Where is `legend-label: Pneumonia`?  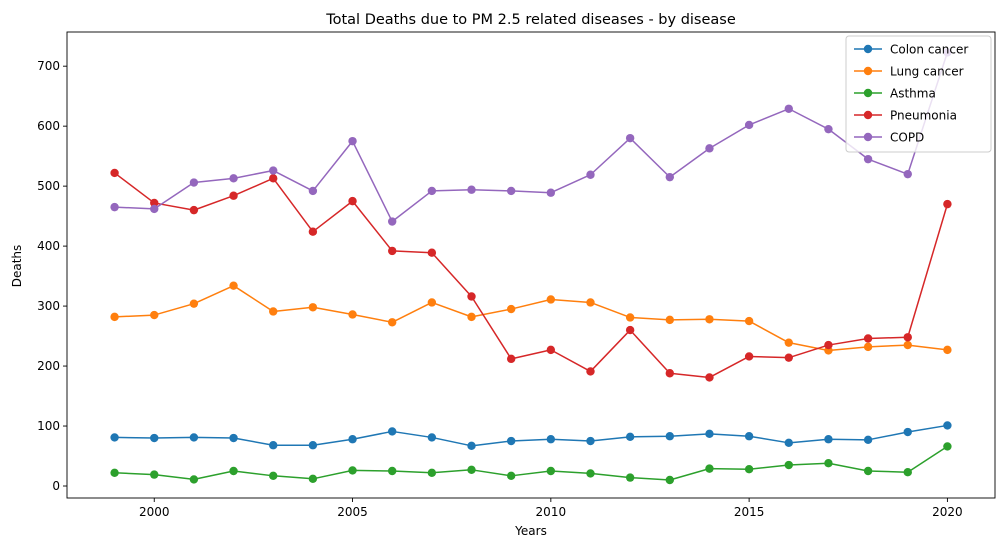 legend-label: Pneumonia is located at coordinates (923, 116).